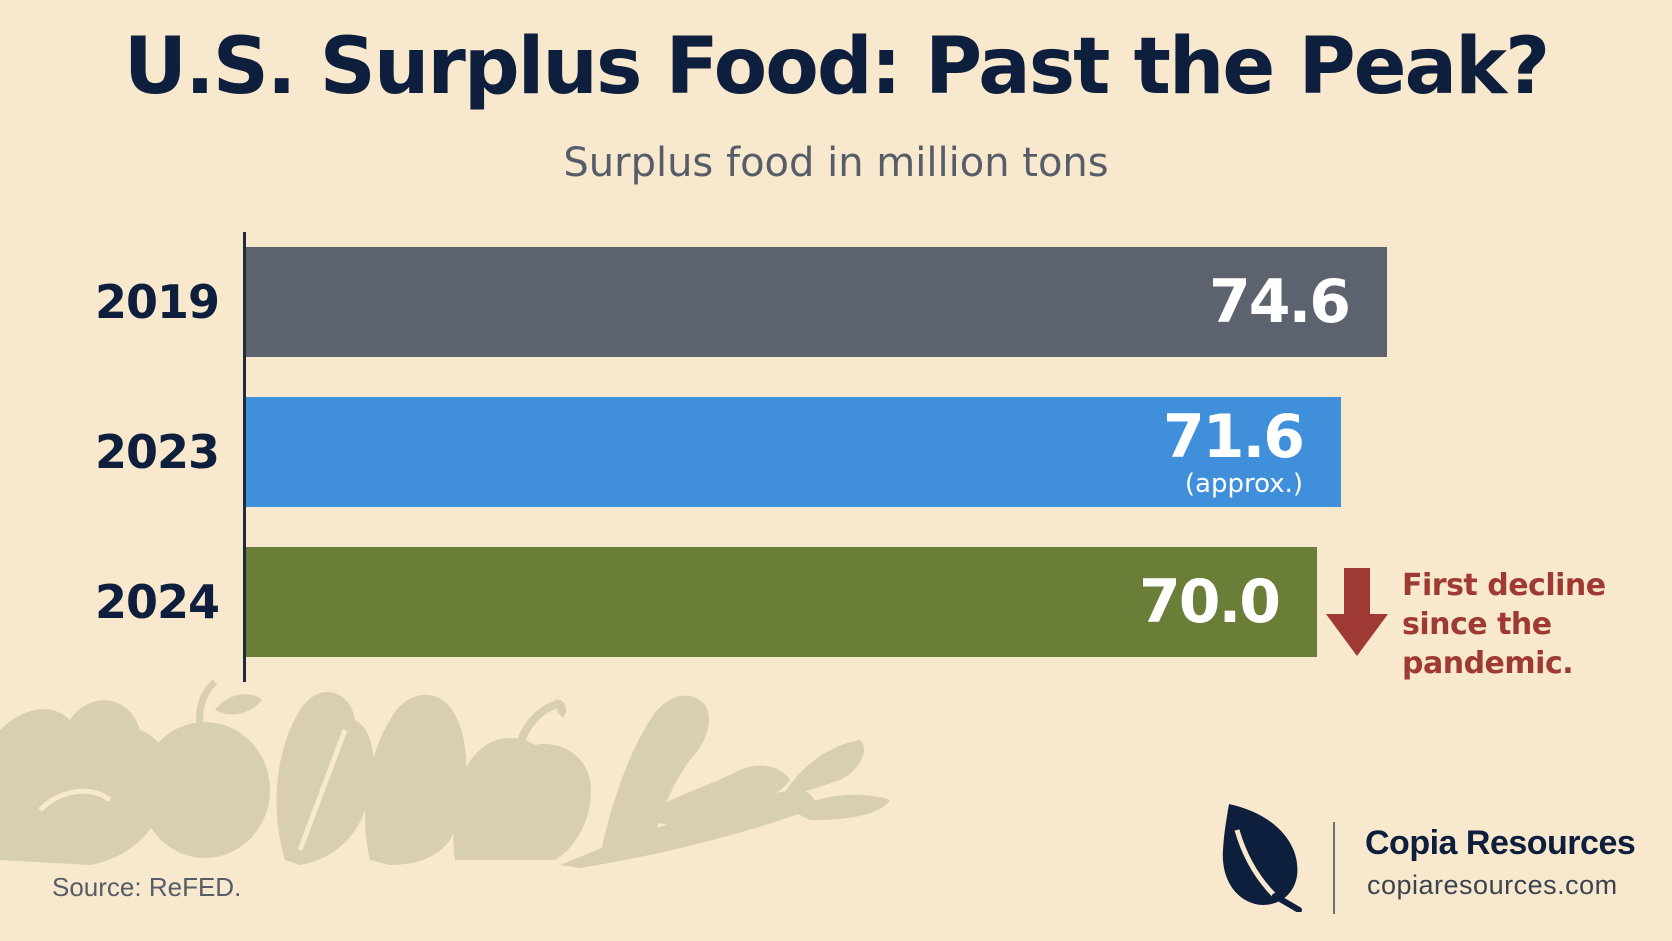 The width and height of the screenshot is (1672, 941). Describe the element at coordinates (781, 602) in the screenshot. I see `bar-2024: 70.0` at that location.